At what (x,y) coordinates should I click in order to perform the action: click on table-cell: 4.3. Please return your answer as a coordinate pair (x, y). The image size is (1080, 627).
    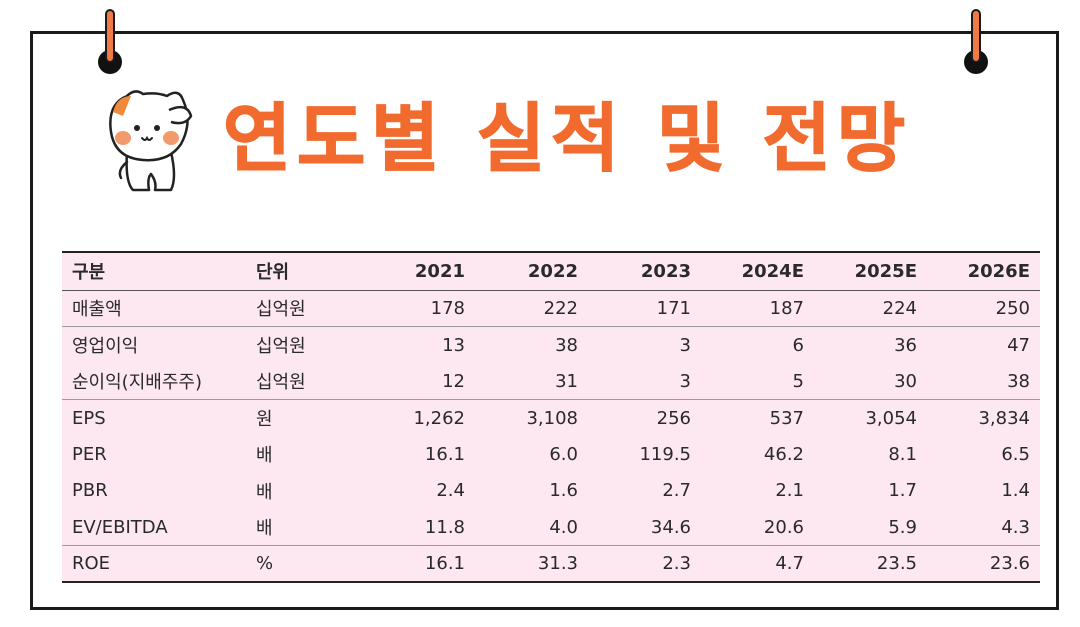
    Looking at the image, I should click on (983, 527).